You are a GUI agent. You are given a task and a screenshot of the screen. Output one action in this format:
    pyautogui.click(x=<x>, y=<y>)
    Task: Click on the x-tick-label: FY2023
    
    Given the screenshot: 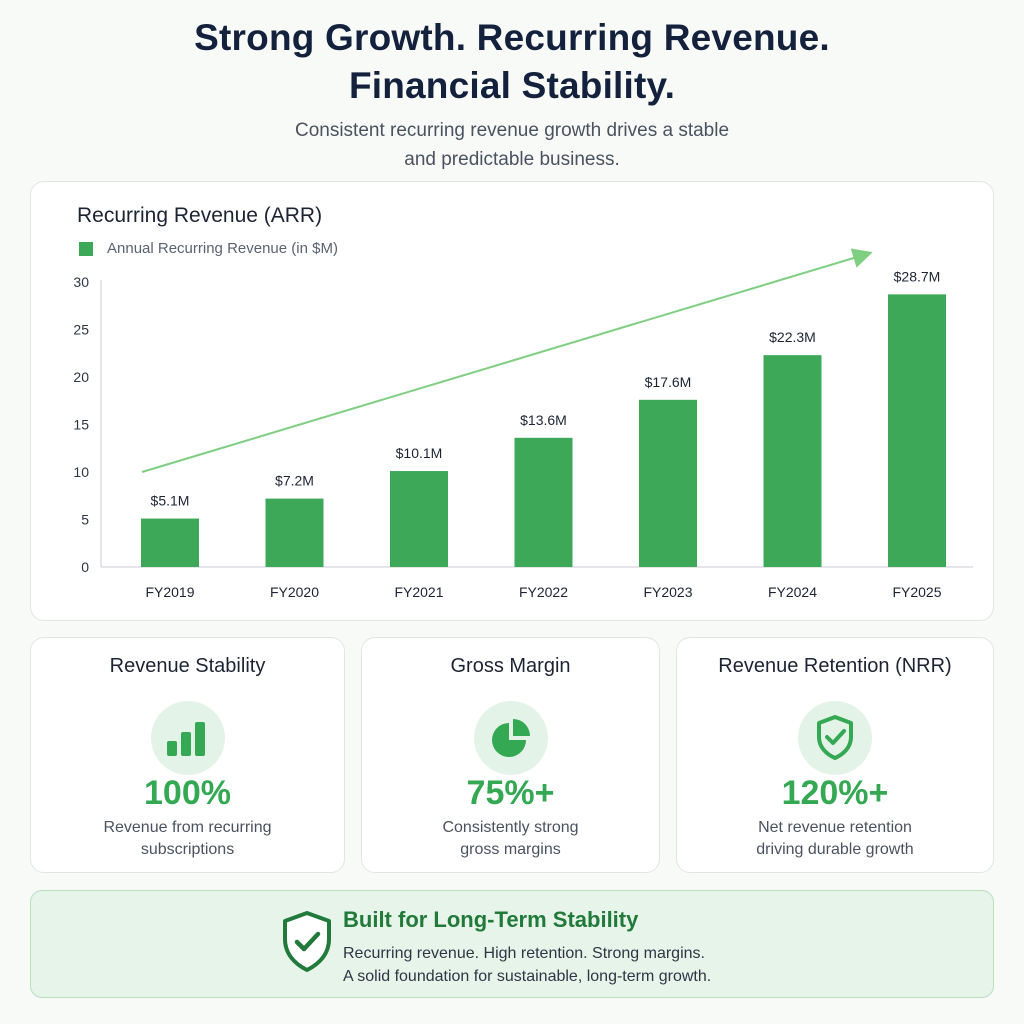 What is the action you would take?
    pyautogui.click(x=667, y=592)
    